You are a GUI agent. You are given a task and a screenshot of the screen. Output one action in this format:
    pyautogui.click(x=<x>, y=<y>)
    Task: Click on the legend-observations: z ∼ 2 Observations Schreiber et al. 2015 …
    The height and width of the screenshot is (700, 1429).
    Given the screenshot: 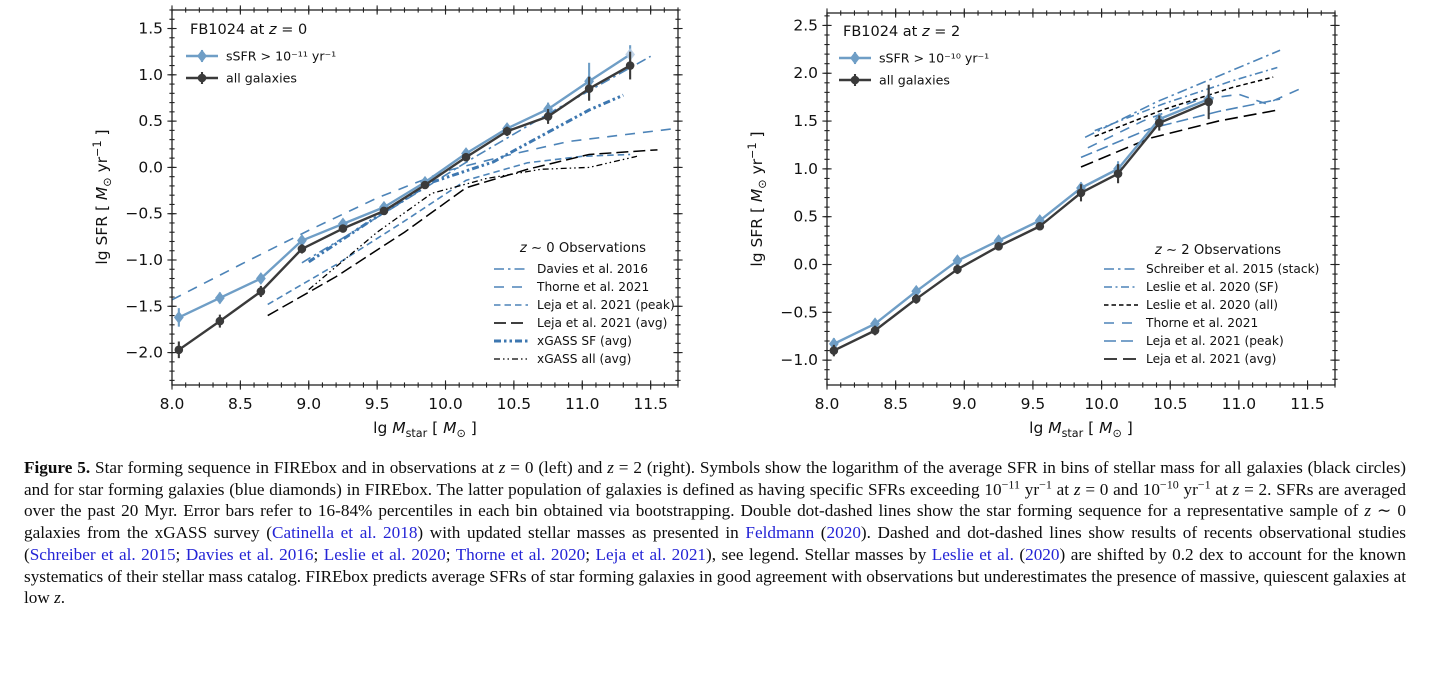 What is the action you would take?
    pyautogui.click(x=1211, y=304)
    